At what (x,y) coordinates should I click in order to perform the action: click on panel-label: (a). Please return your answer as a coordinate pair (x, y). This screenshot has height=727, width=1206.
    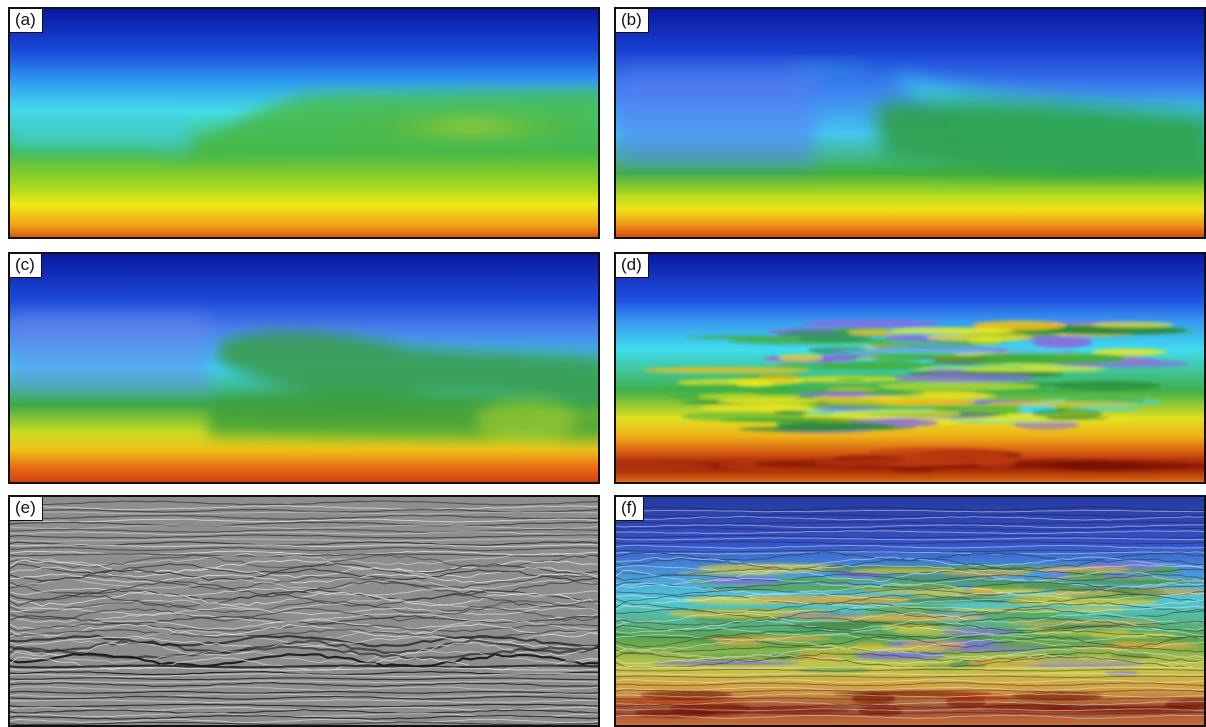
    Looking at the image, I should click on (26, 21).